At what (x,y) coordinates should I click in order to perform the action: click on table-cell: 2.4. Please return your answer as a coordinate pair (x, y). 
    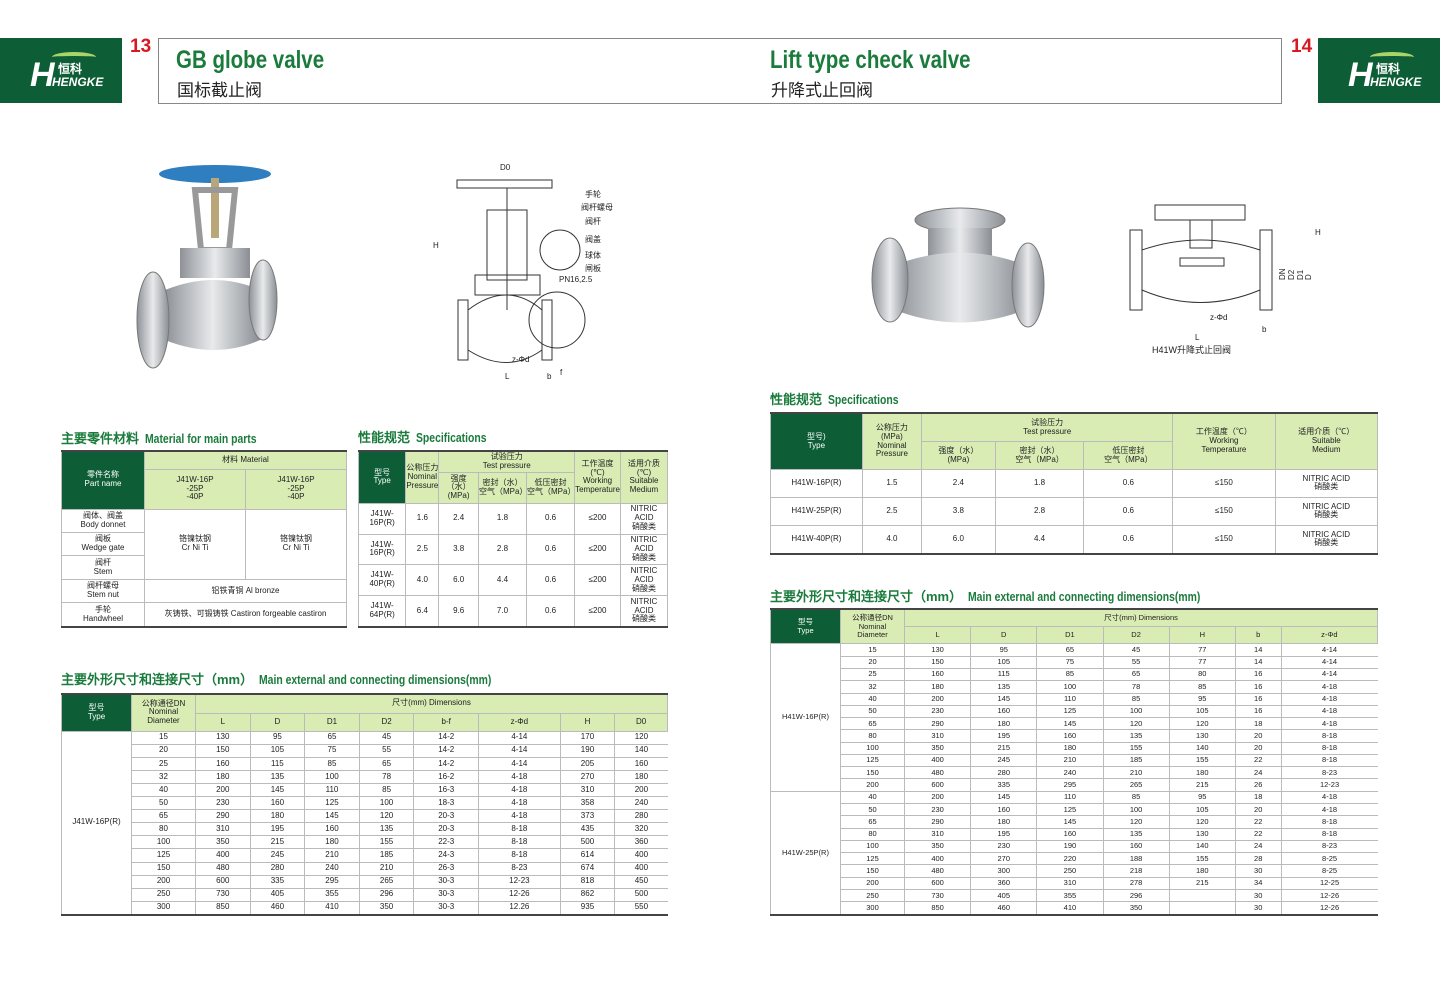
    Looking at the image, I should click on (958, 483).